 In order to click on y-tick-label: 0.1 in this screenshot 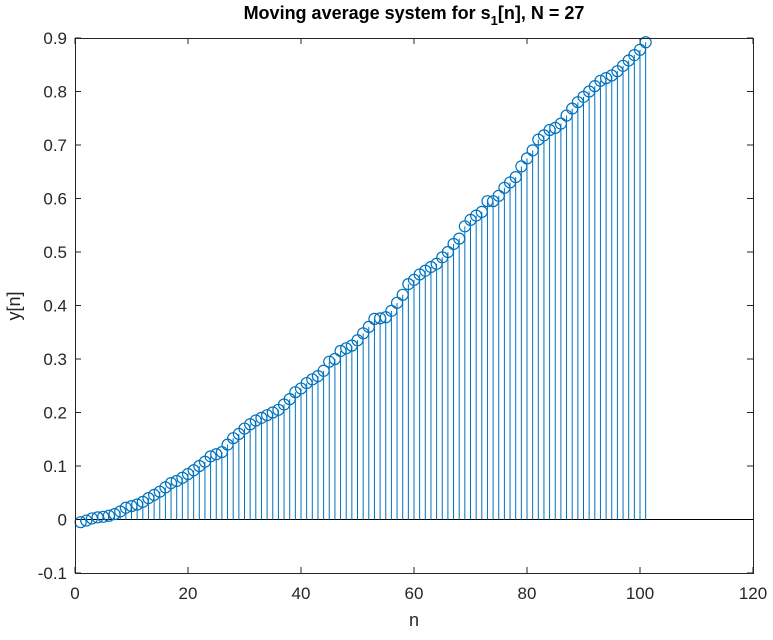, I will do `click(55, 466)`.